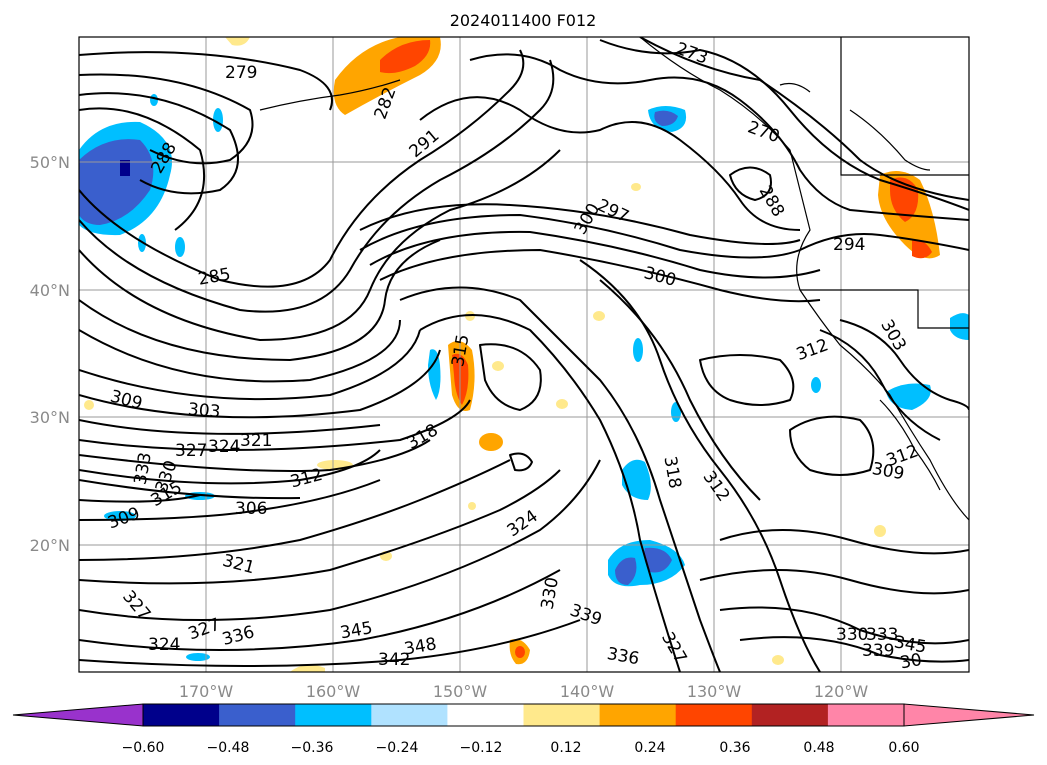 The height and width of the screenshot is (765, 1047). I want to click on lon-label: 120°W, so click(841, 691).